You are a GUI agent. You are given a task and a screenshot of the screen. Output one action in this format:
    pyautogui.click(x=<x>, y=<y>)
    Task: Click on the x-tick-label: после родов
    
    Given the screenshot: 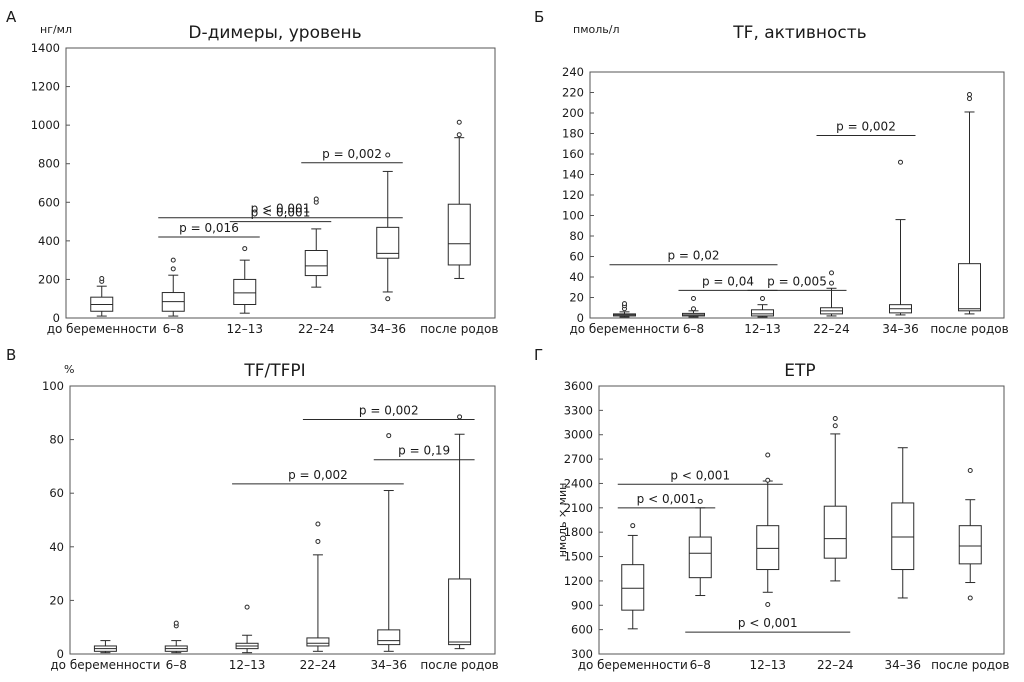 What is the action you would take?
    pyautogui.click(x=459, y=329)
    